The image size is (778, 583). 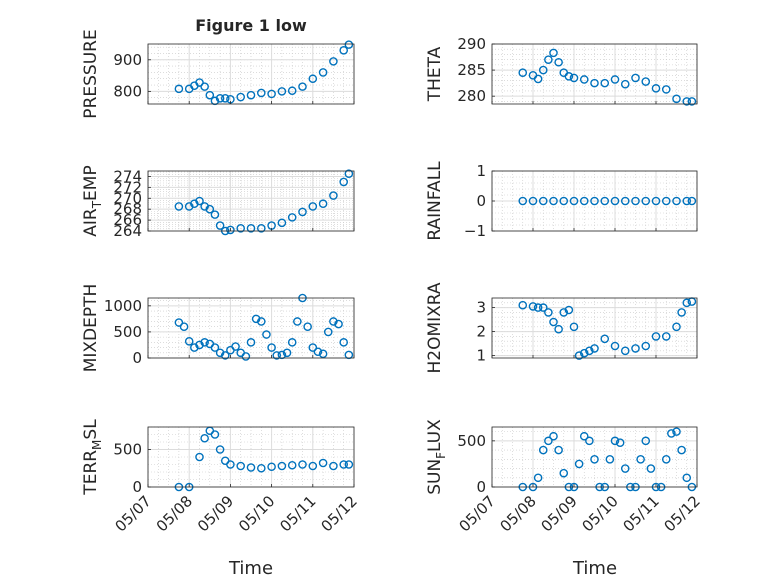 What do you see at coordinates (251, 25) in the screenshot?
I see `figure-title: Figure 1 low` at bounding box center [251, 25].